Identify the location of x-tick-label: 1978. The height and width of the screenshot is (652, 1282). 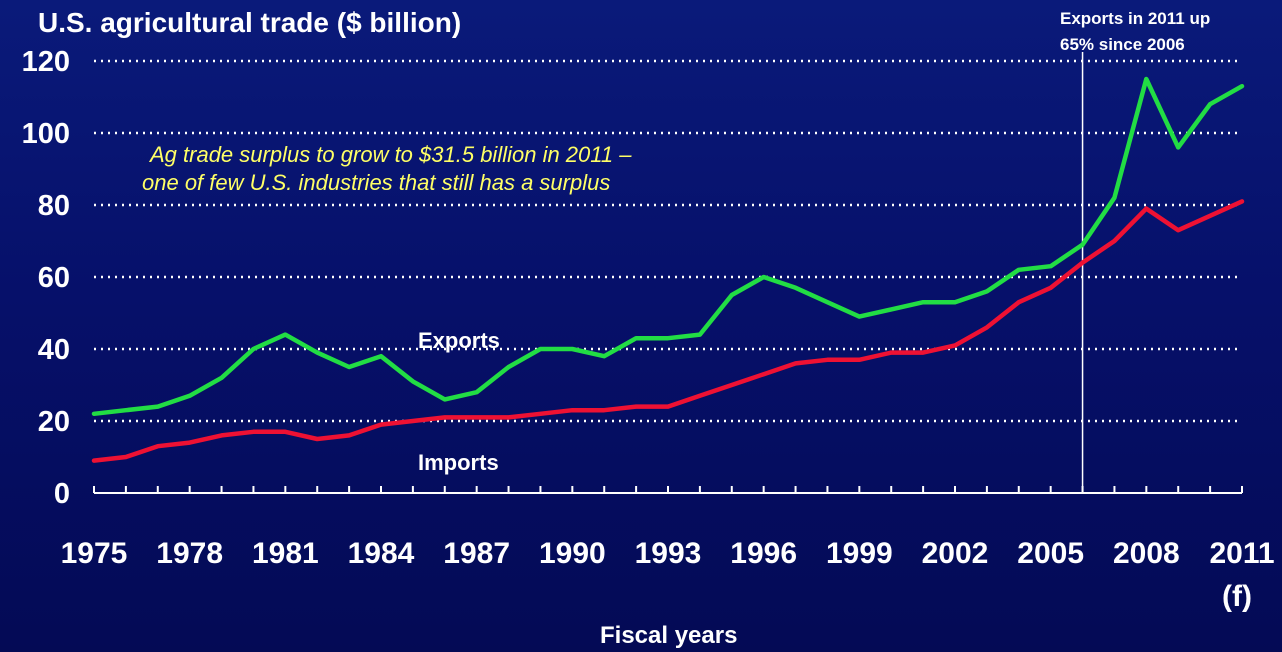
(189, 553).